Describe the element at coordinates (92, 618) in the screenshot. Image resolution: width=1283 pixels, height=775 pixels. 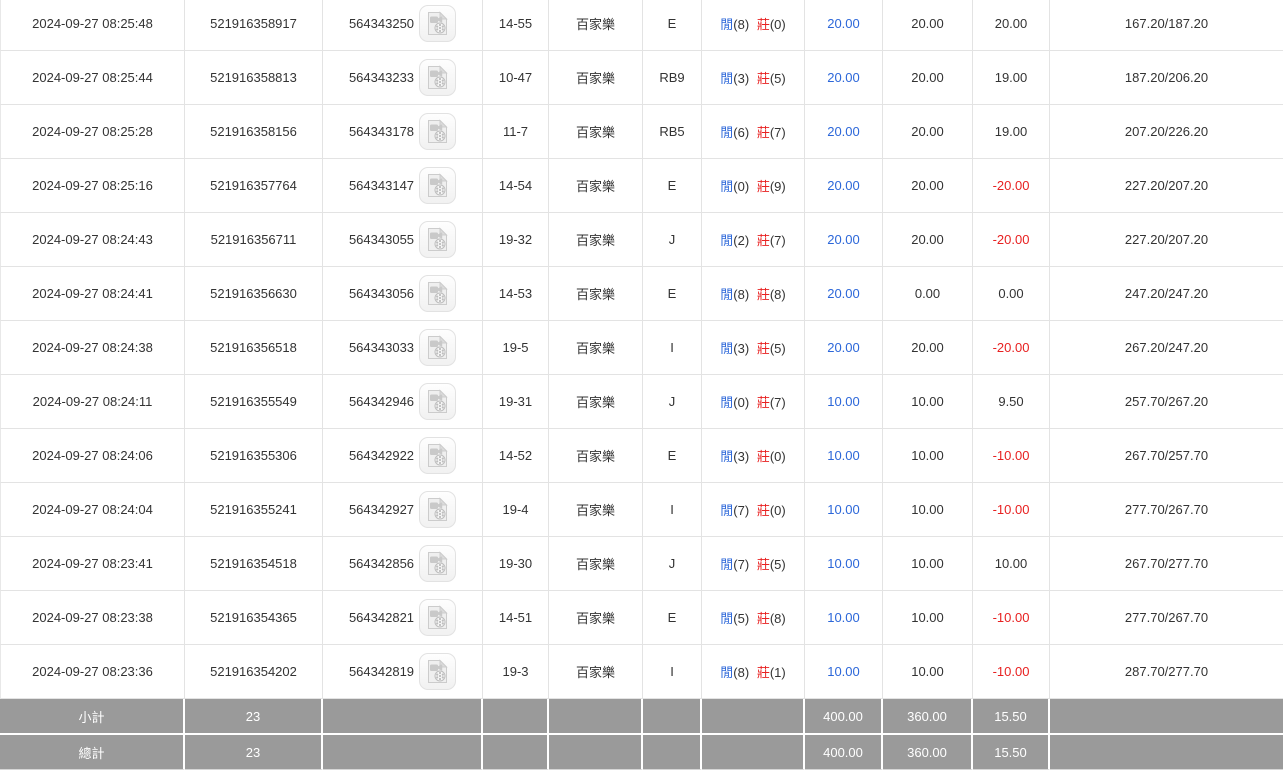
I see `cell-bet-time: 2024-09-27 08:23:38` at that location.